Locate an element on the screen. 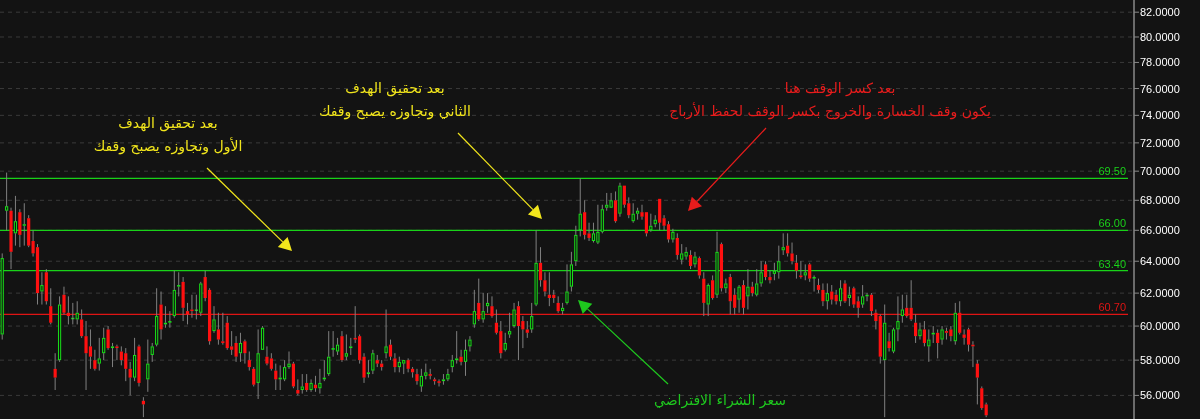  y-tick-label: 74.0000 is located at coordinates (1160, 115).